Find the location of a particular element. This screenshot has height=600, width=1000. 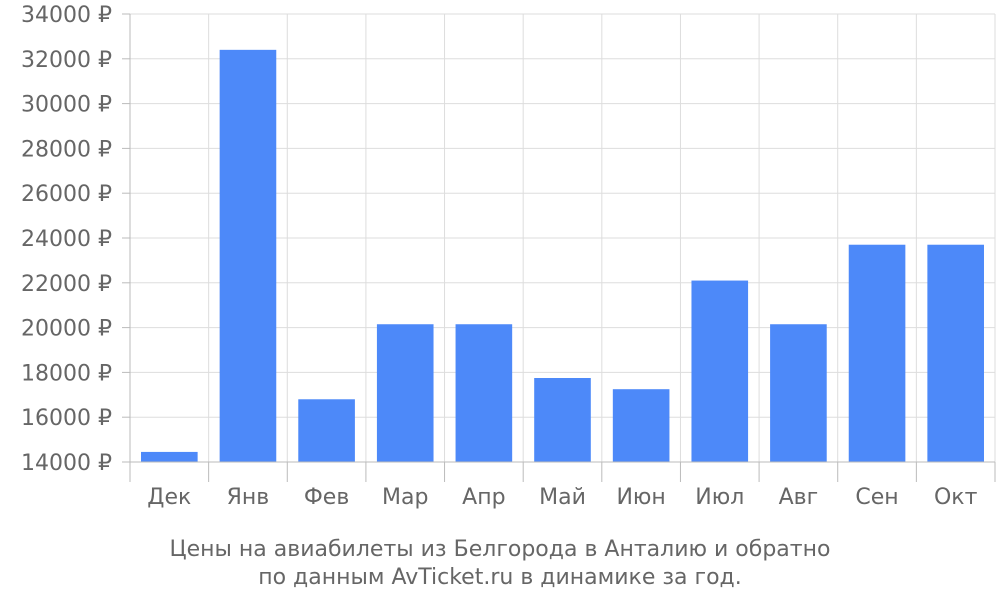

y-tick-label: 18000 ₽ is located at coordinates (66, 373).